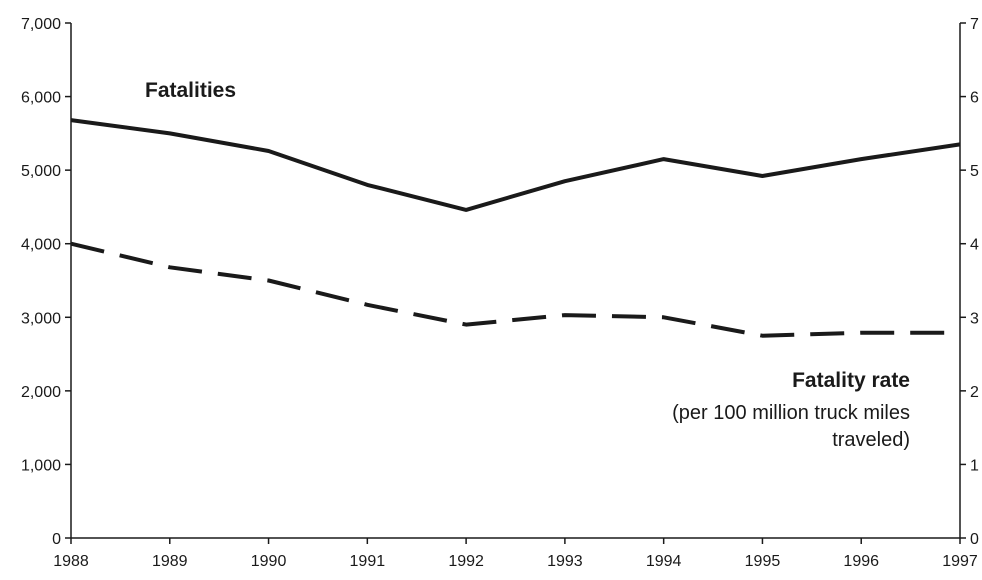  What do you see at coordinates (974, 171) in the screenshot?
I see `y-tick-label-right: 5` at bounding box center [974, 171].